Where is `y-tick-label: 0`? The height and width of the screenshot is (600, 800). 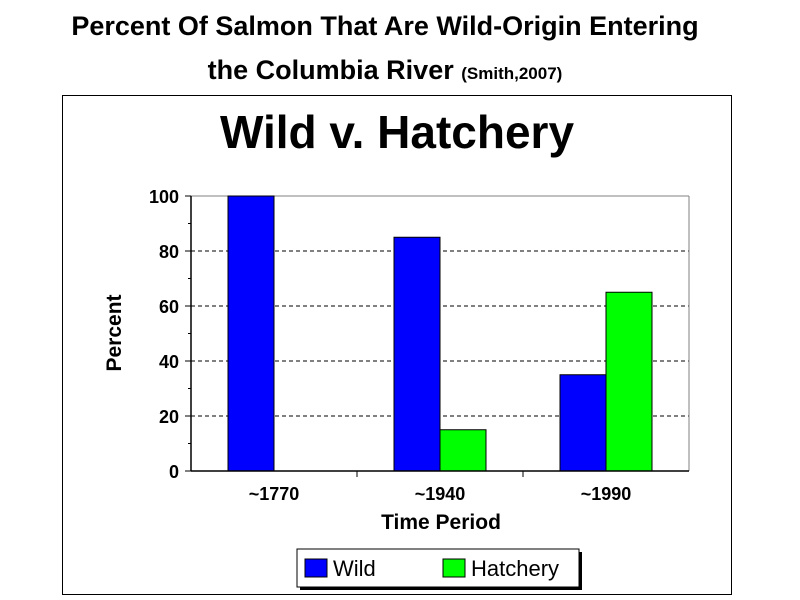 y-tick-label: 0 is located at coordinates (174, 472).